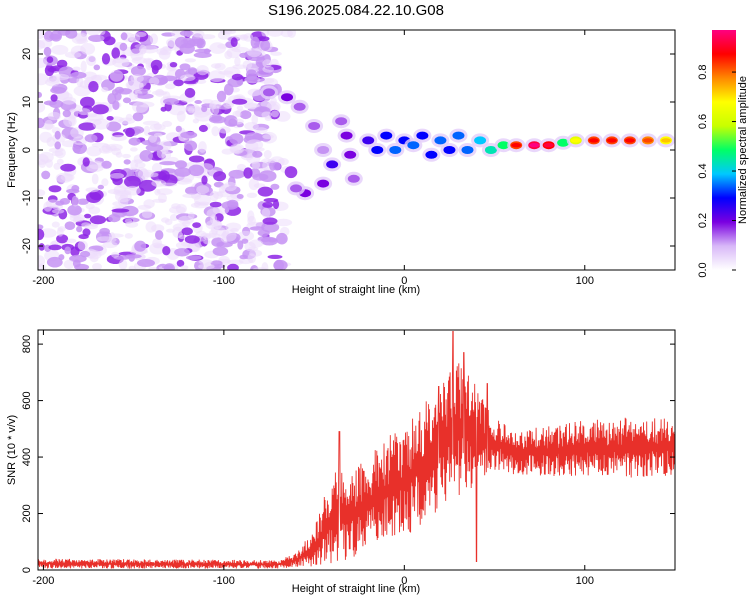  Describe the element at coordinates (27, 54) in the screenshot. I see `y-tick-label: 20` at that location.